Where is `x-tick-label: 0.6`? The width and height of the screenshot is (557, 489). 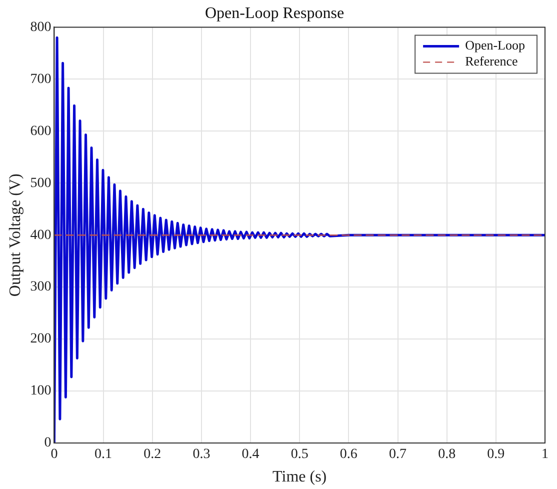
x-tick-label: 0.6 is located at coordinates (349, 454).